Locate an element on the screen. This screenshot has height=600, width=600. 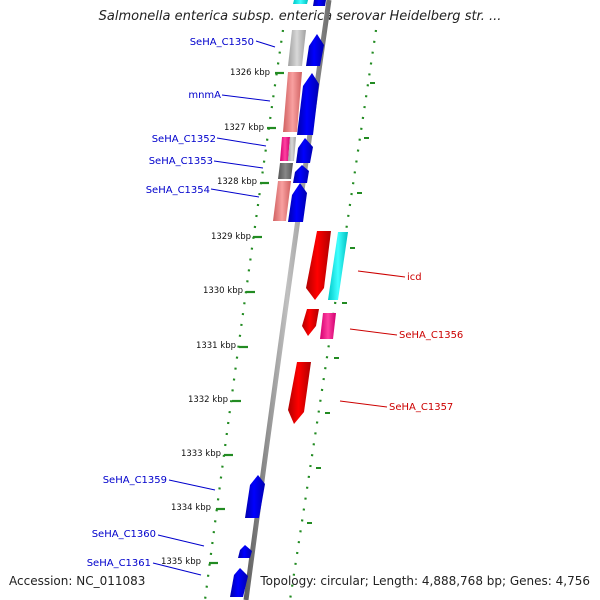
gene-label: SeHA_C1361 is located at coordinates (119, 563).